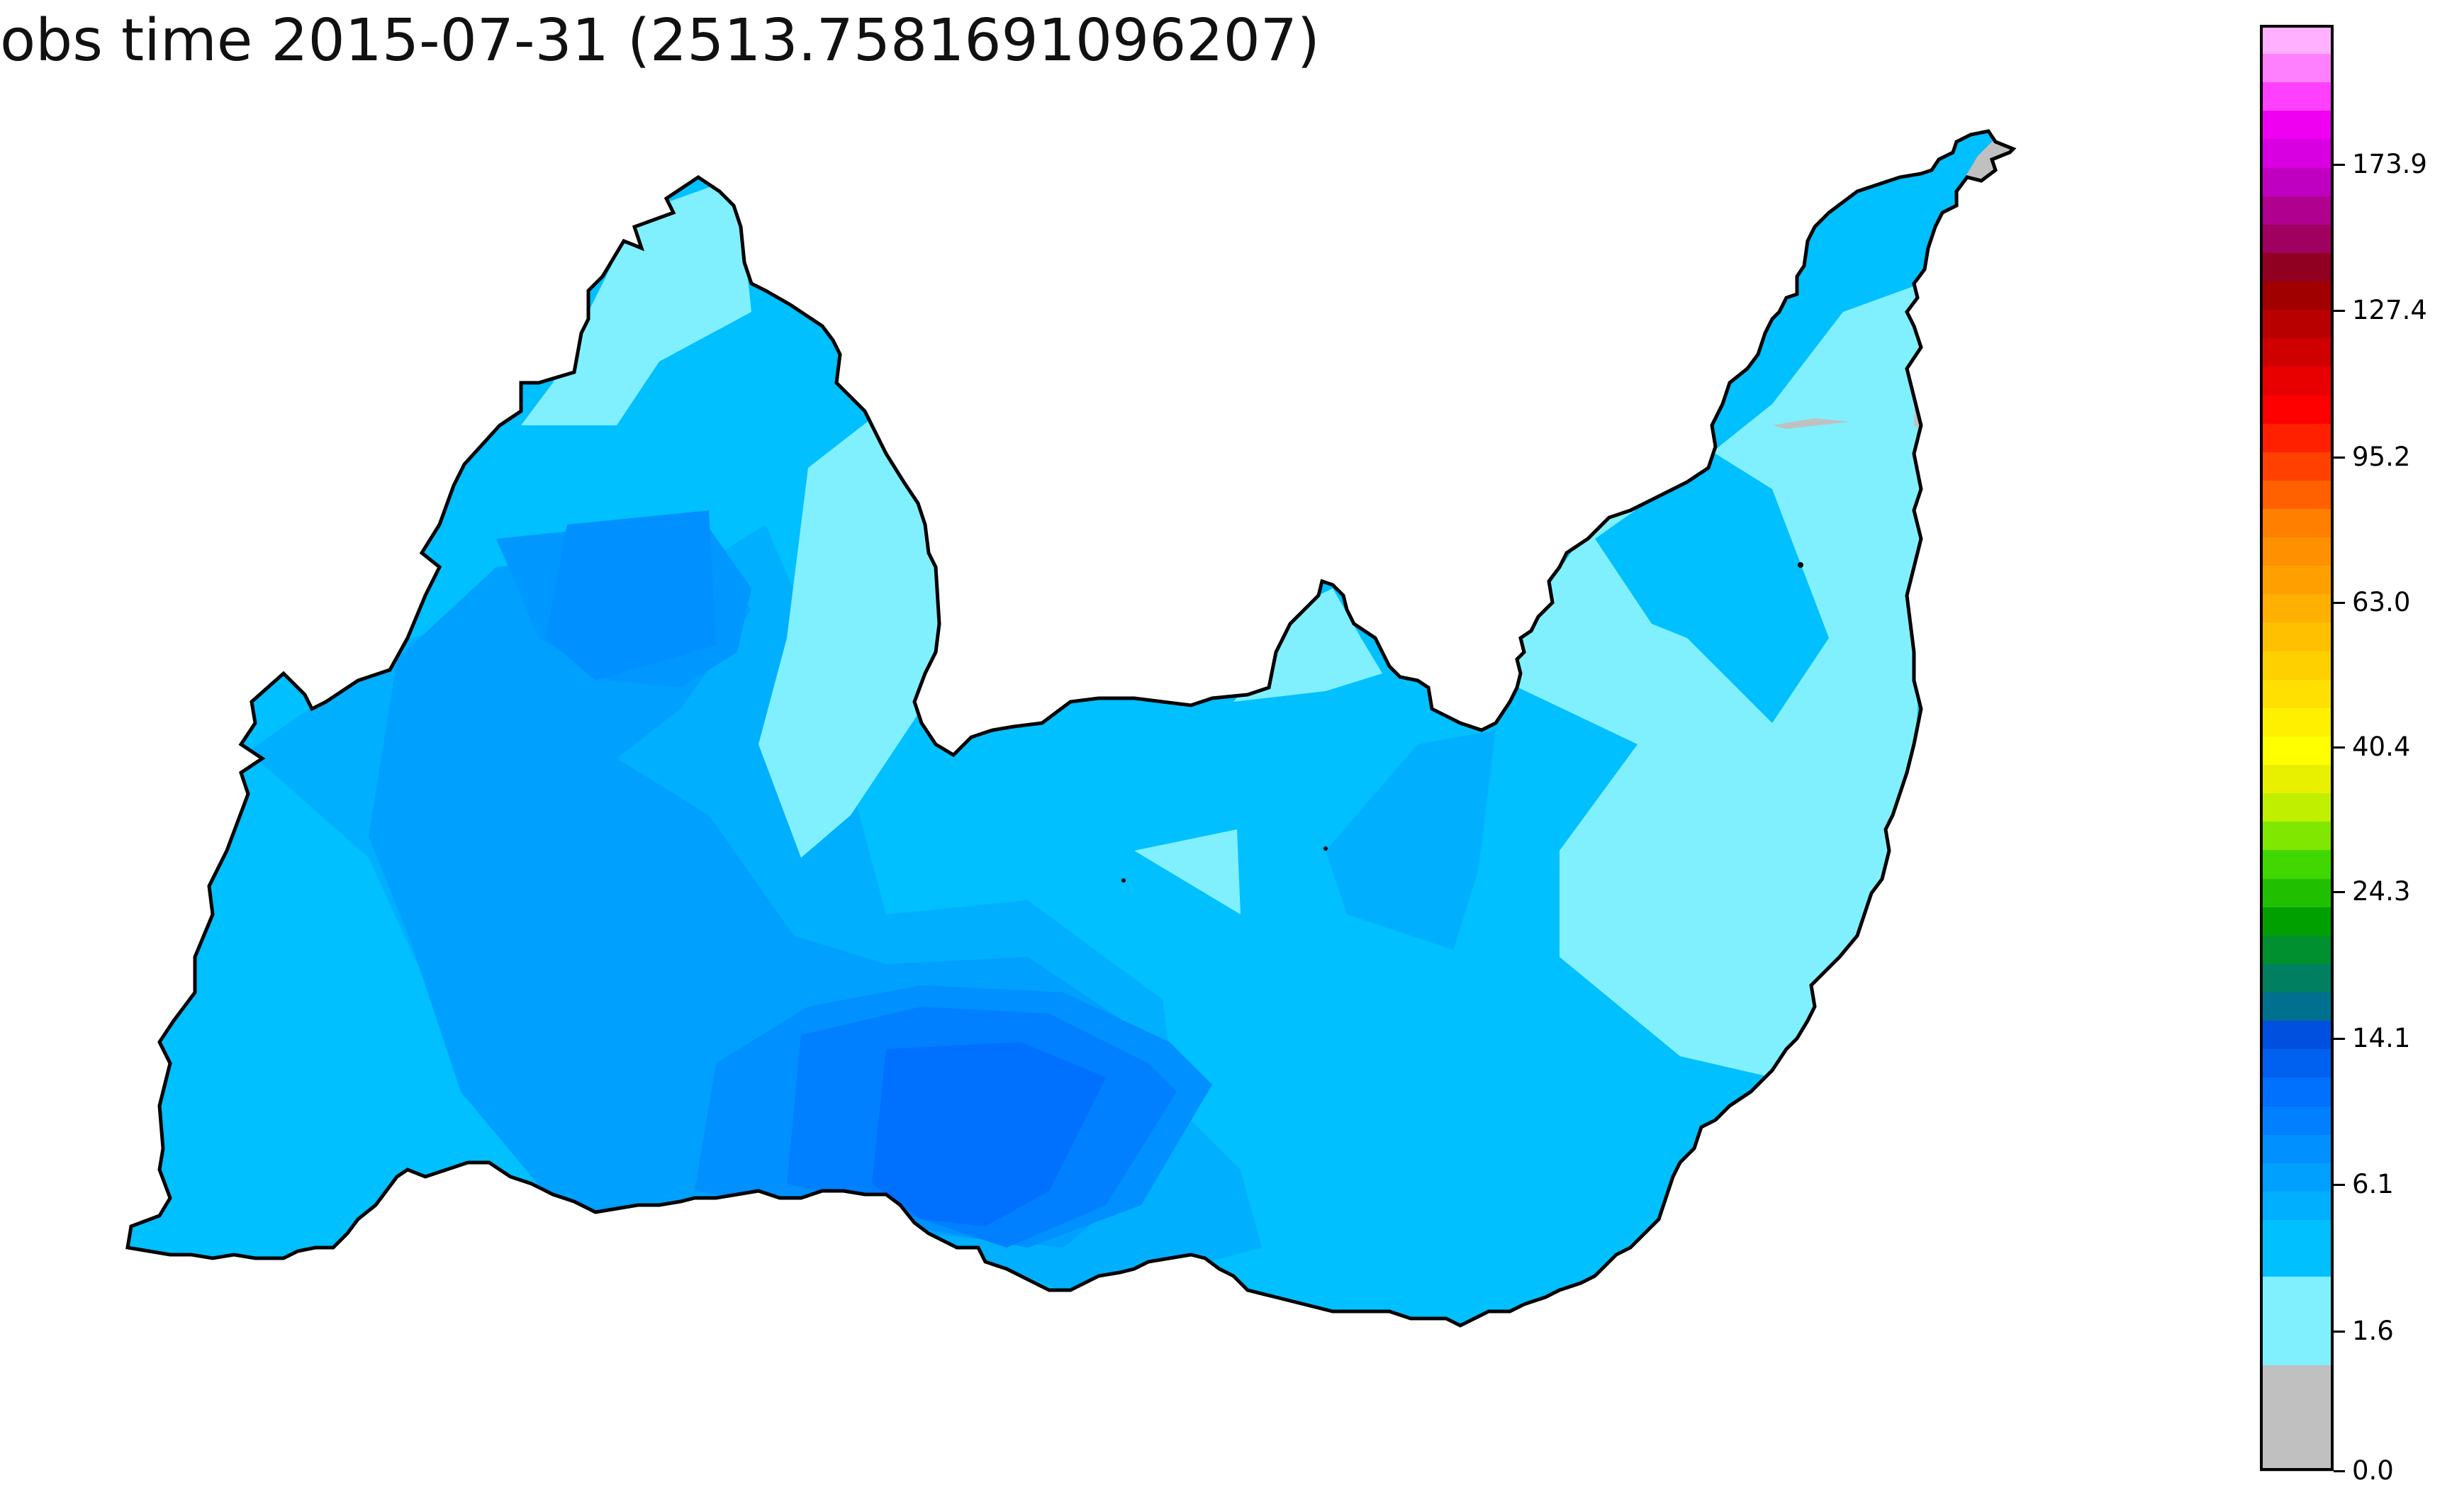 This screenshot has width=2452, height=1512. Describe the element at coordinates (1811, 423) in the screenshot. I see `no-rain-sliver` at that location.